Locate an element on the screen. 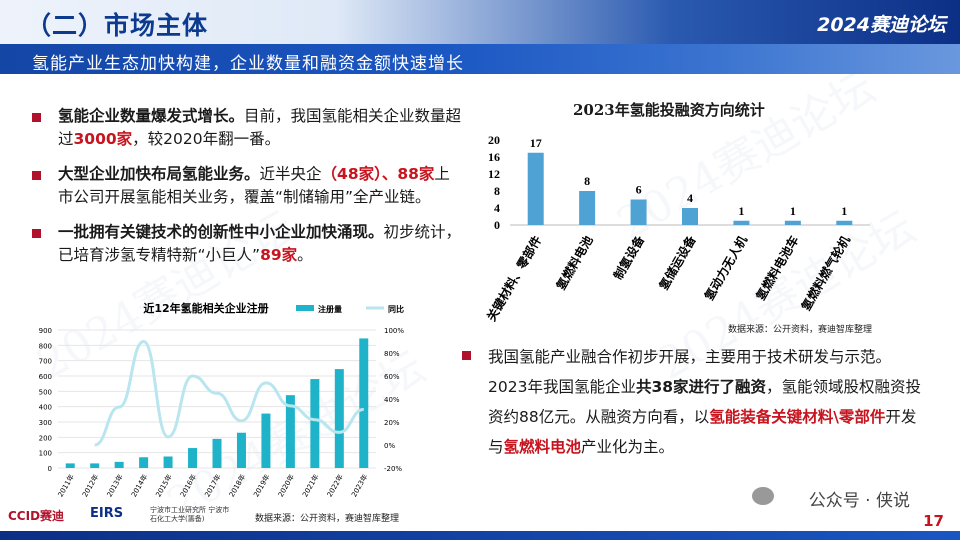  data-label: 6 is located at coordinates (639, 190).